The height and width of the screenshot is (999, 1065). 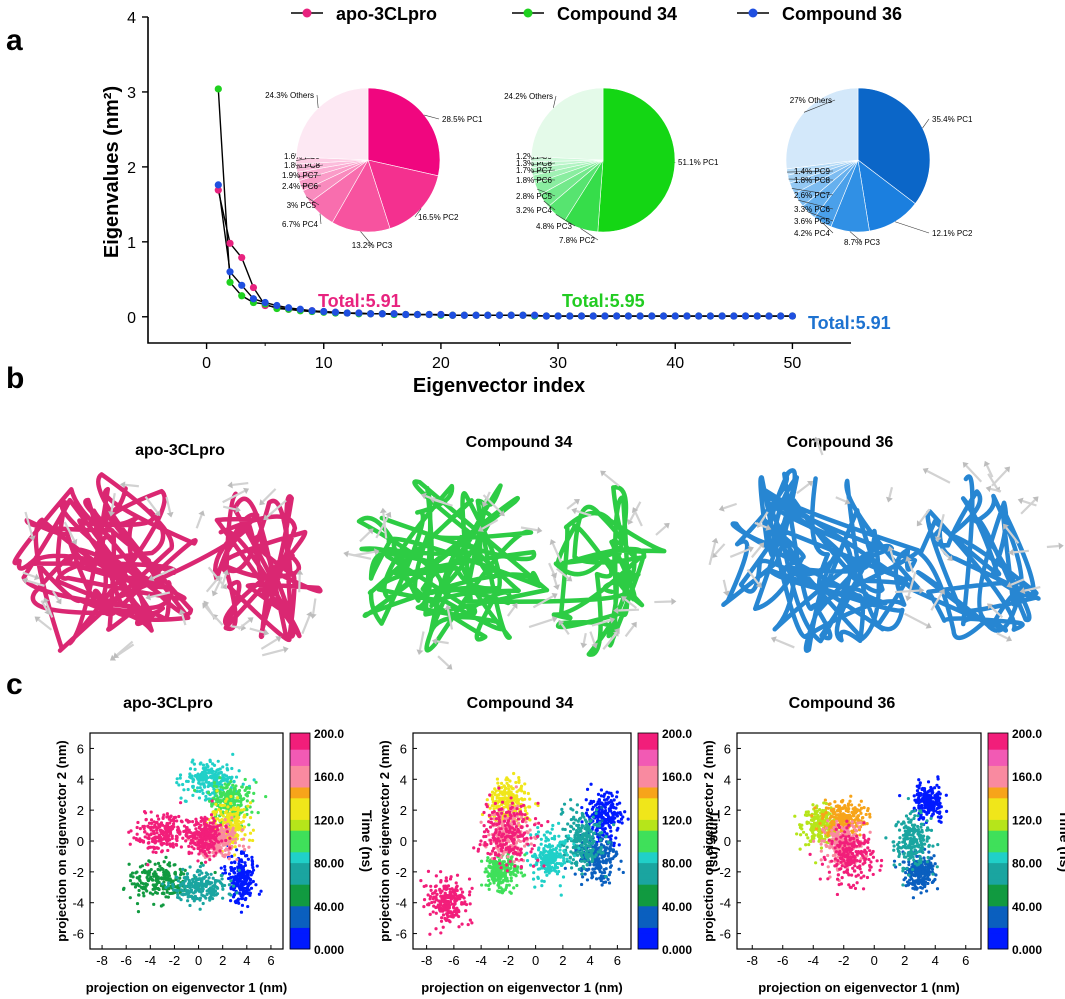 What do you see at coordinates (828, 228) in the screenshot?
I see `pie-leader` at bounding box center [828, 228].